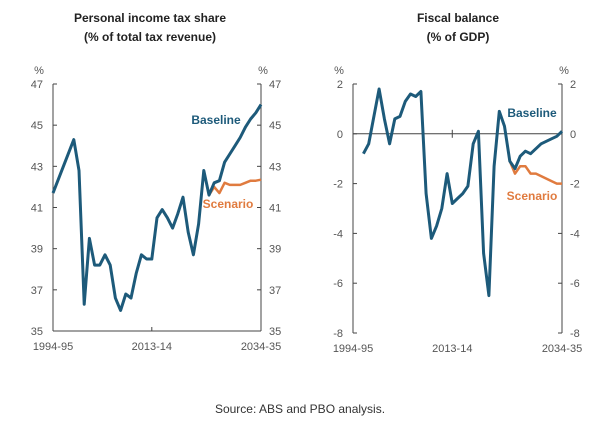 This screenshot has width=600, height=431. Describe the element at coordinates (39, 71) in the screenshot. I see `chart1-unit-left: %` at that location.